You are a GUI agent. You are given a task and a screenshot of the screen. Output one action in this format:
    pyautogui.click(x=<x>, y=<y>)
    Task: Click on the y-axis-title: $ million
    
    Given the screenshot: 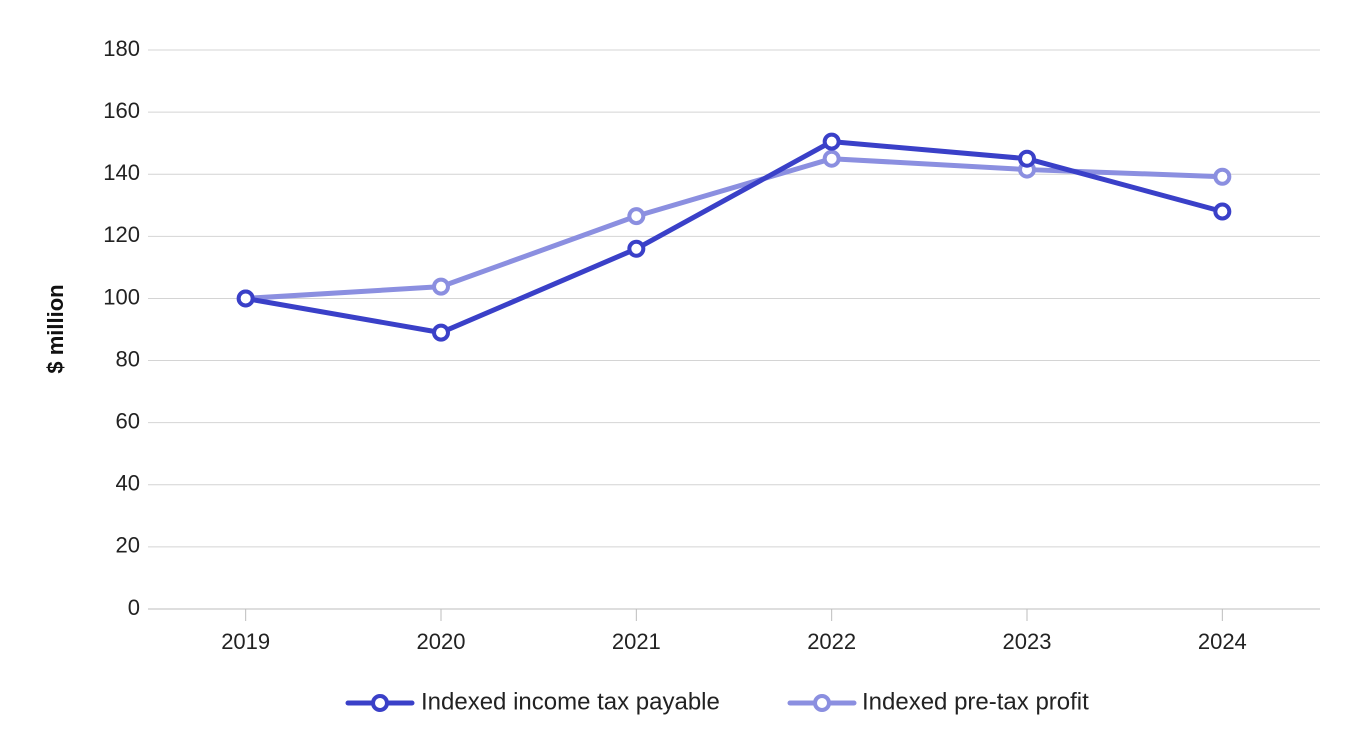 What is the action you would take?
    pyautogui.click(x=55, y=328)
    